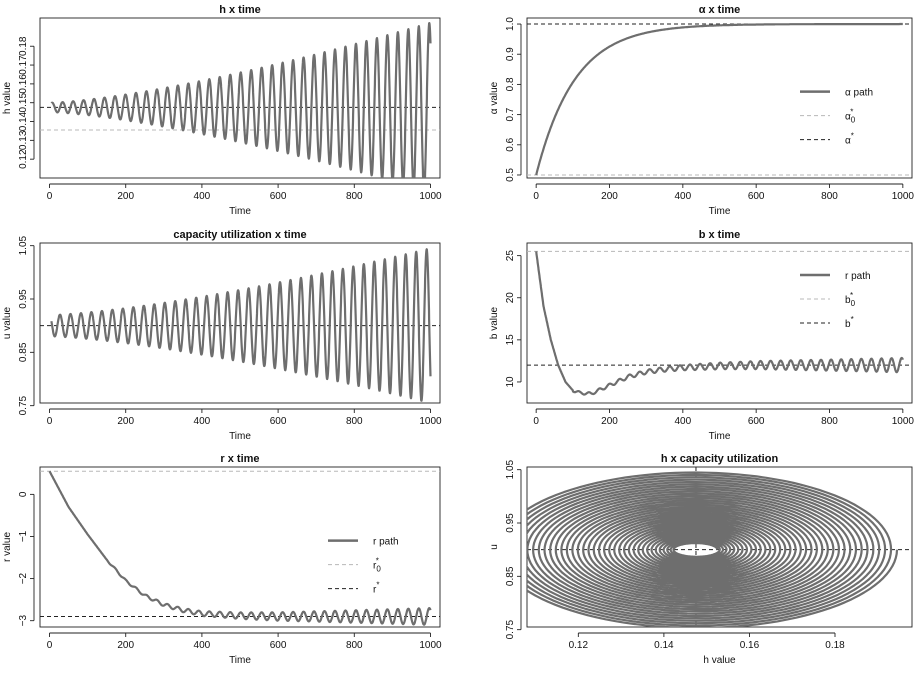 The height and width of the screenshot is (673, 915). I want to click on legend-label: r0*, so click(377, 565).